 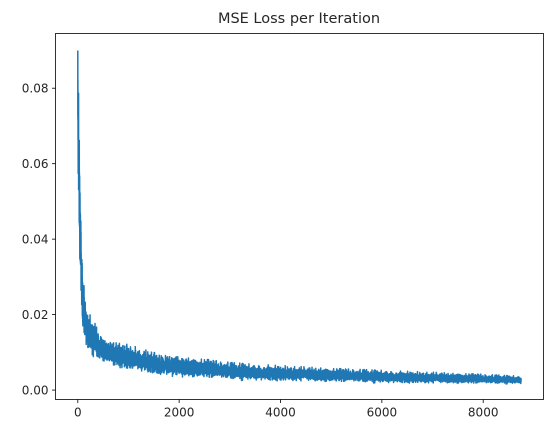 What do you see at coordinates (78, 413) in the screenshot?
I see `x-tick-label: 0` at bounding box center [78, 413].